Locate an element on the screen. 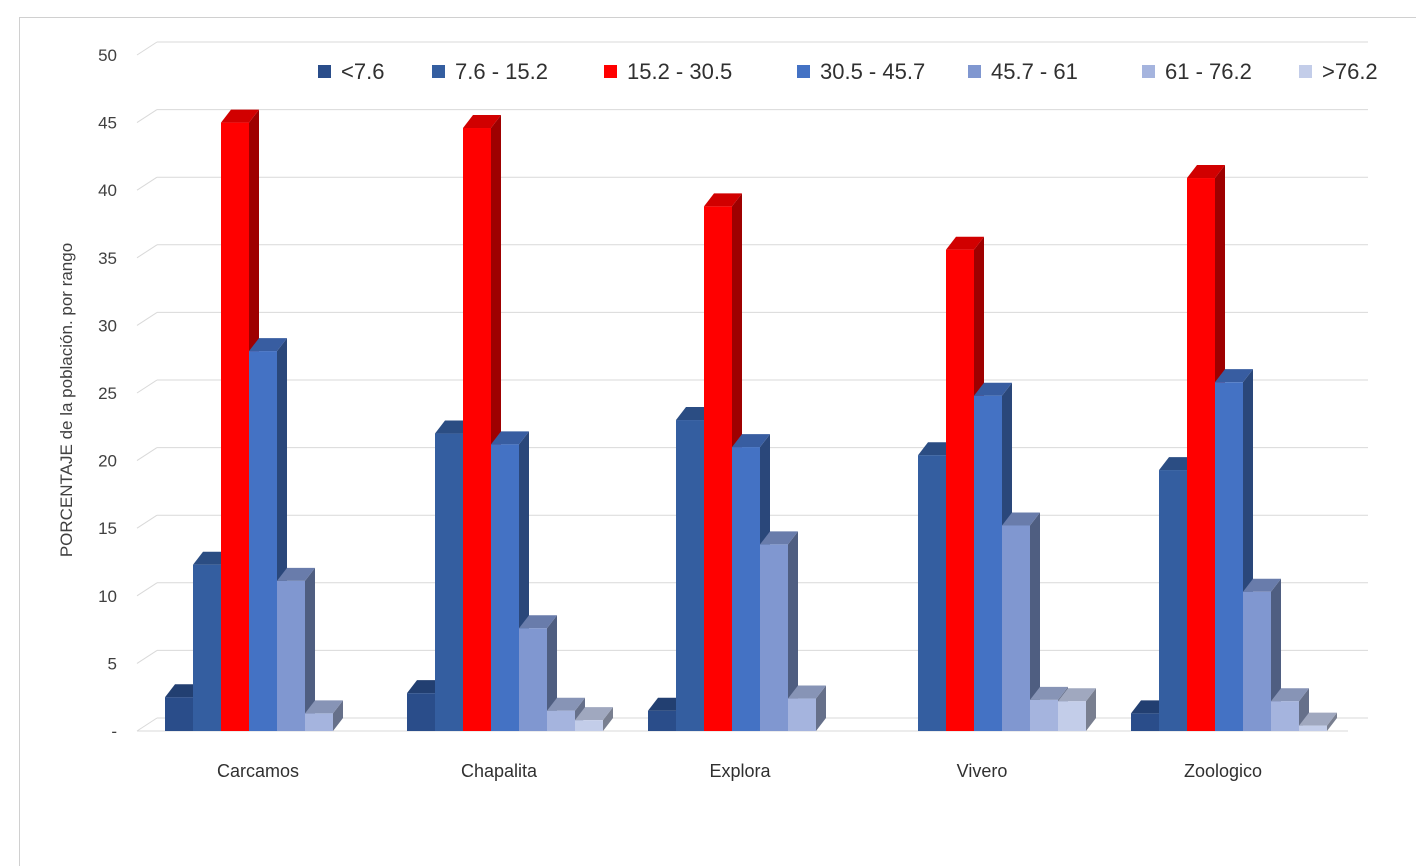 The height and width of the screenshot is (866, 1416). legend-label: <7.6 is located at coordinates (362, 71).